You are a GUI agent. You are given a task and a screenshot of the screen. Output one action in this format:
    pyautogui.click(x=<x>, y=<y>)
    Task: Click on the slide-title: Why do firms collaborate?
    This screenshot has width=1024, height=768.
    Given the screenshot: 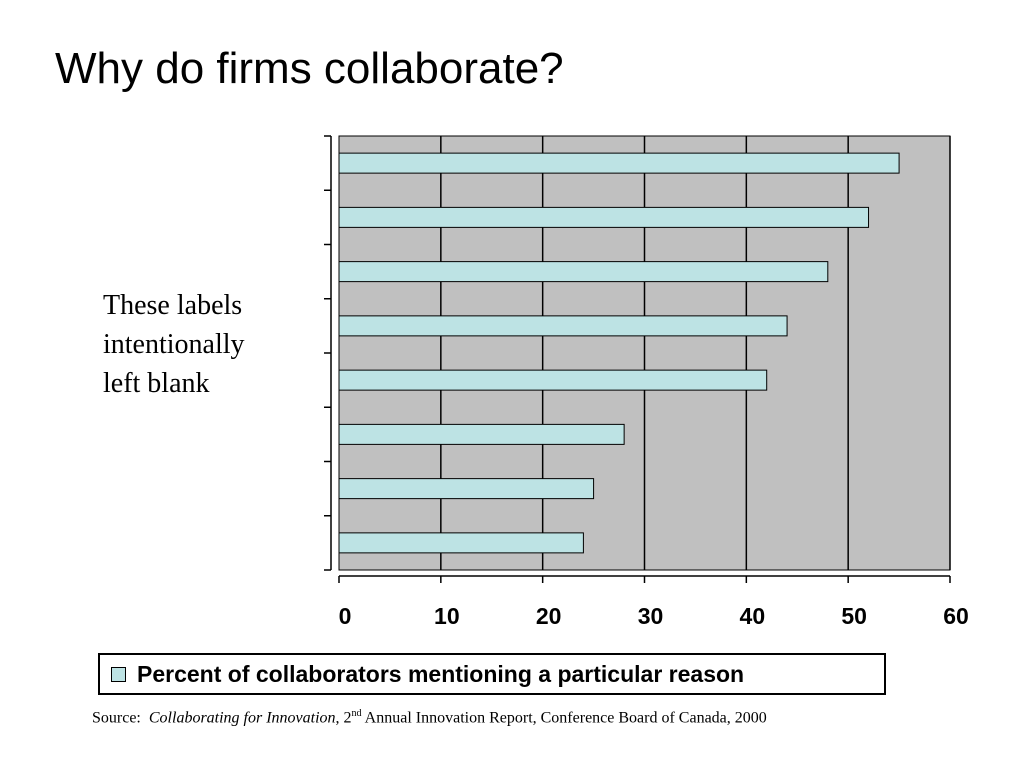 What is the action you would take?
    pyautogui.click(x=309, y=68)
    